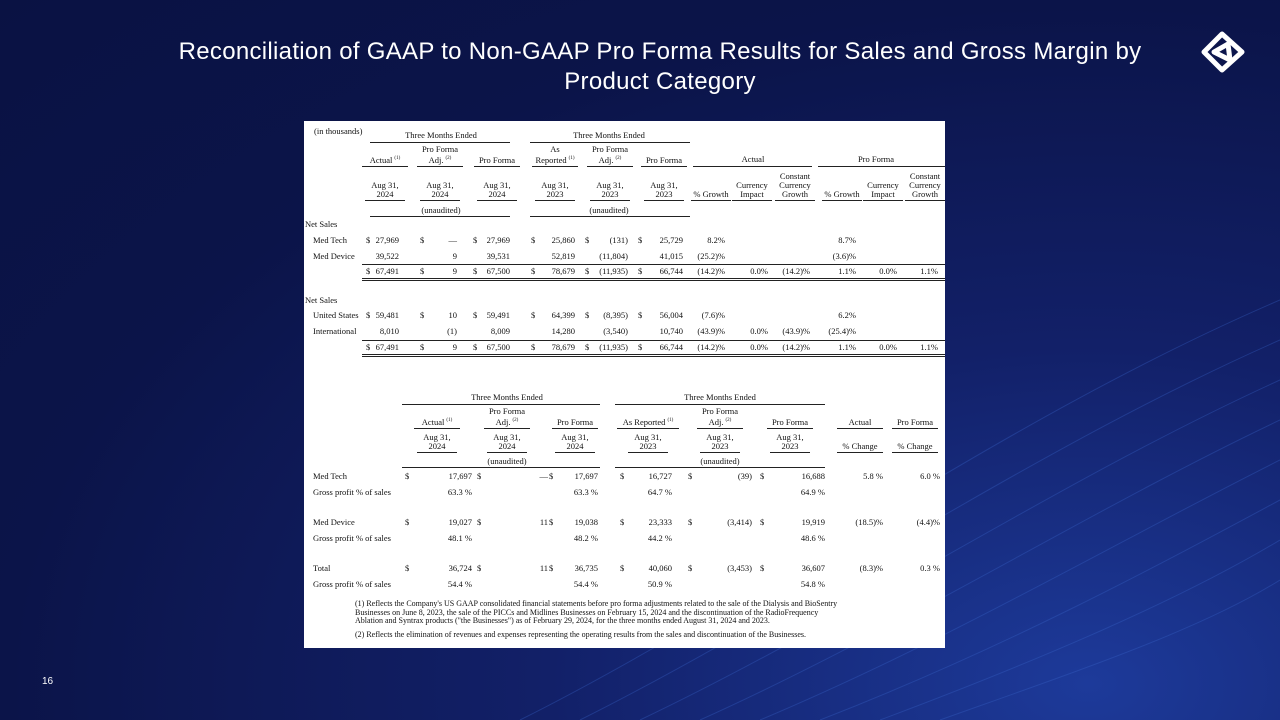 Image resolution: width=1280 pixels, height=720 pixels. What do you see at coordinates (387, 315) in the screenshot?
I see `value-cell: 59,481` at bounding box center [387, 315].